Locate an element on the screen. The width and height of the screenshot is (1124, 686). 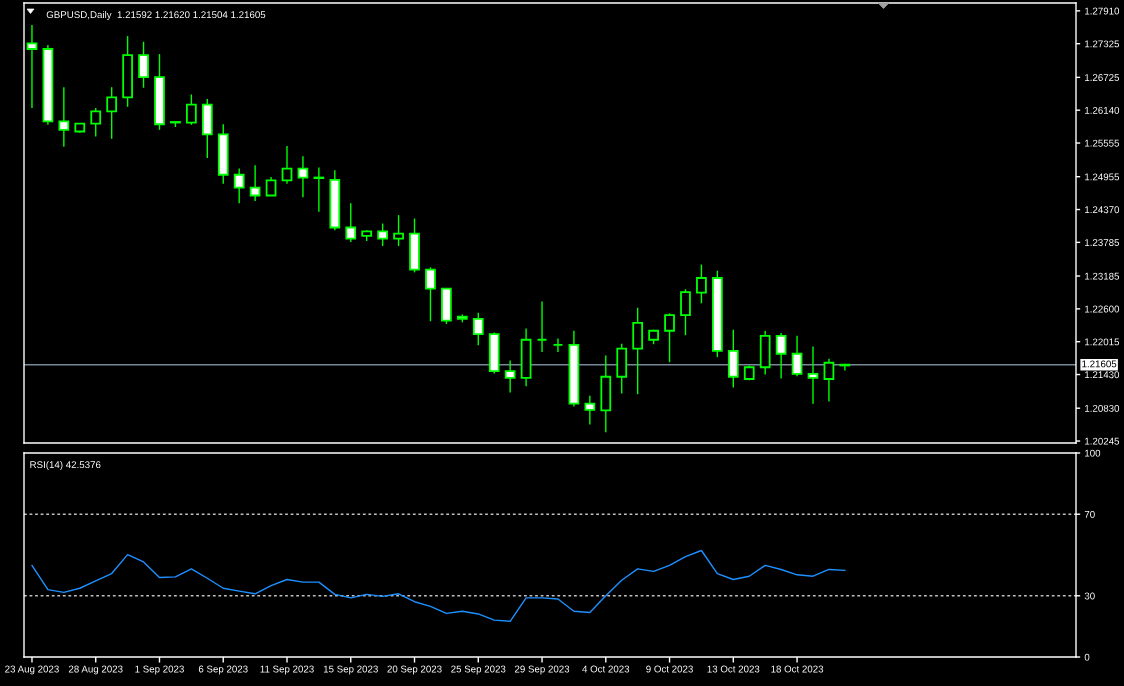
y-tick-label: 1.20830 is located at coordinates (1102, 408).